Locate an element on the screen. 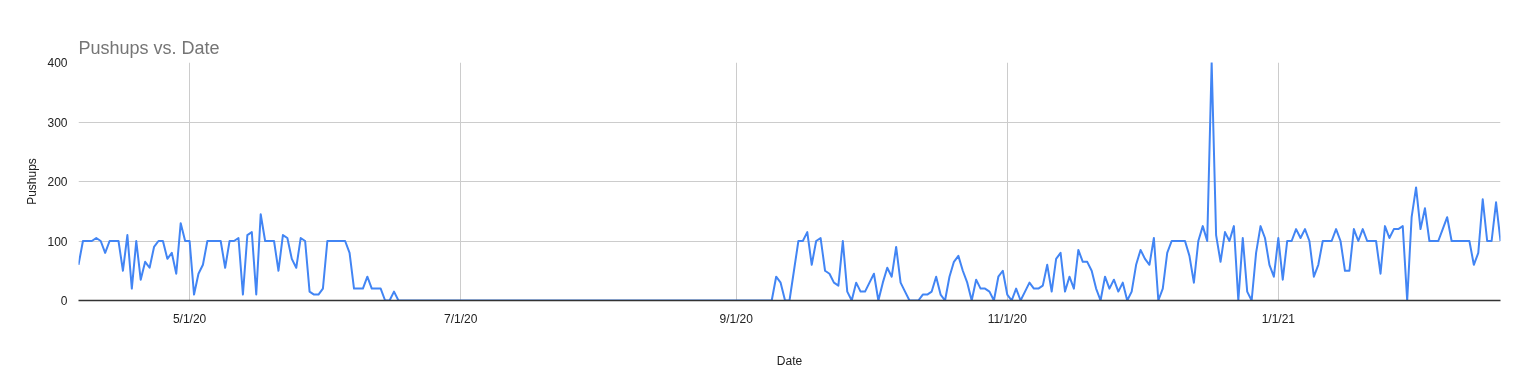 This screenshot has width=1519, height=371. y-tick-label: 0 is located at coordinates (64, 301).